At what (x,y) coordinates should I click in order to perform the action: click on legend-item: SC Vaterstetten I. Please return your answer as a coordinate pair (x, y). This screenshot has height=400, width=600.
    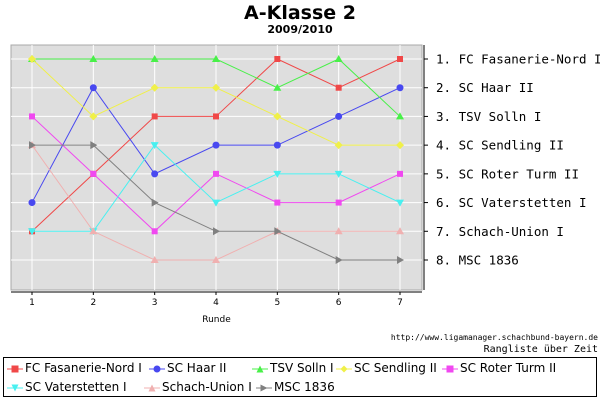
    Looking at the image, I should click on (67, 387).